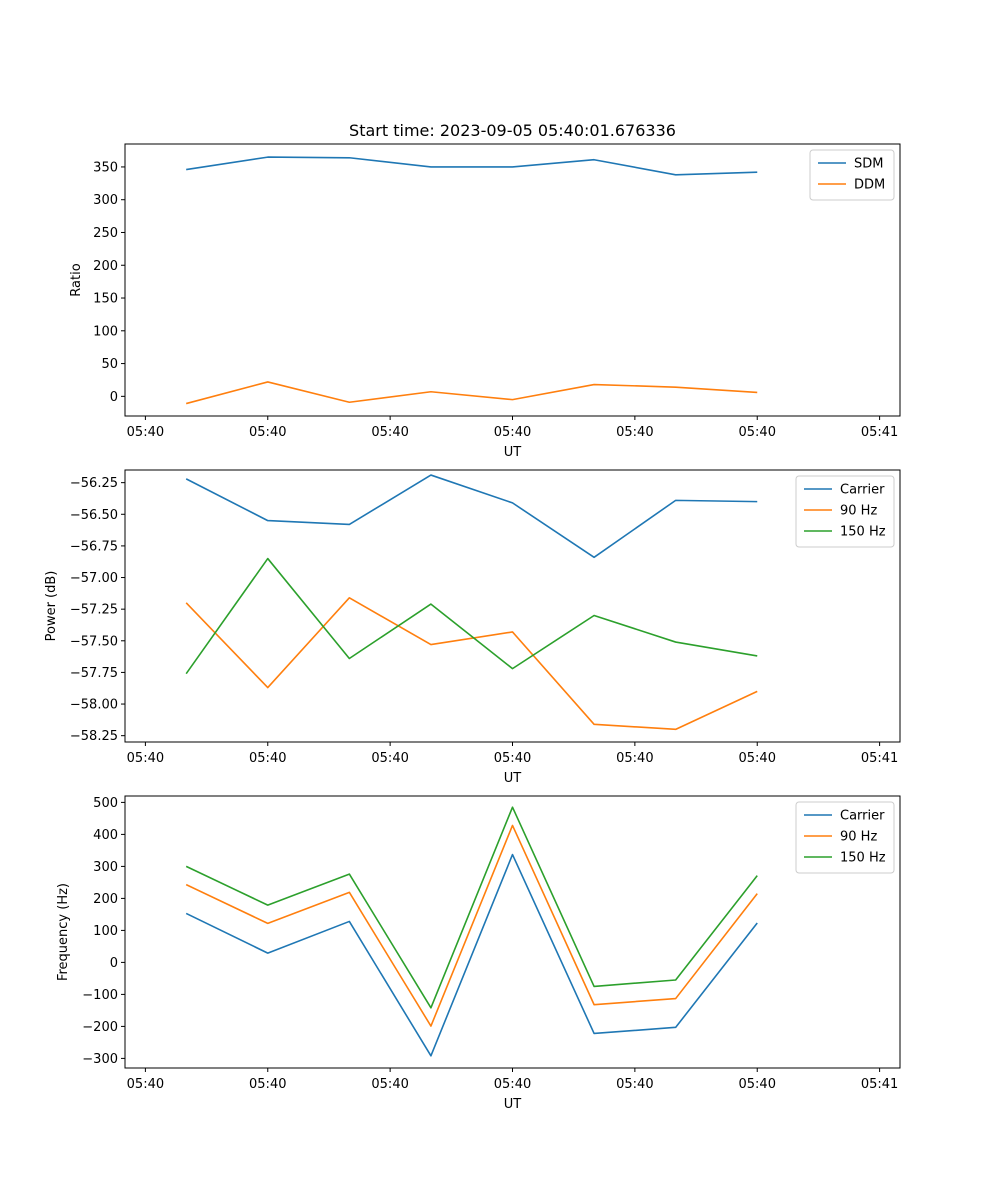 Image resolution: width=1000 pixels, height=1200 pixels. Describe the element at coordinates (100, 1059) in the screenshot. I see `y-tick-label: −300` at that location.